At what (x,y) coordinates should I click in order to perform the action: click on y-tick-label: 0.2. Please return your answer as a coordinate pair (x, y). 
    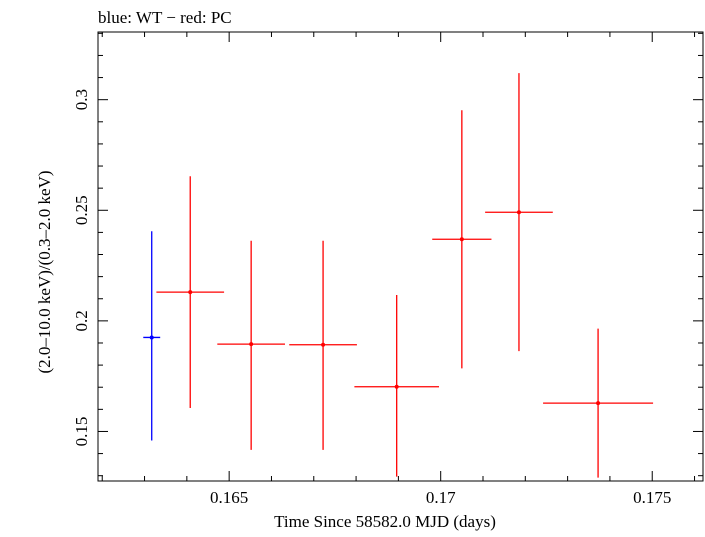
    Looking at the image, I should click on (81, 320).